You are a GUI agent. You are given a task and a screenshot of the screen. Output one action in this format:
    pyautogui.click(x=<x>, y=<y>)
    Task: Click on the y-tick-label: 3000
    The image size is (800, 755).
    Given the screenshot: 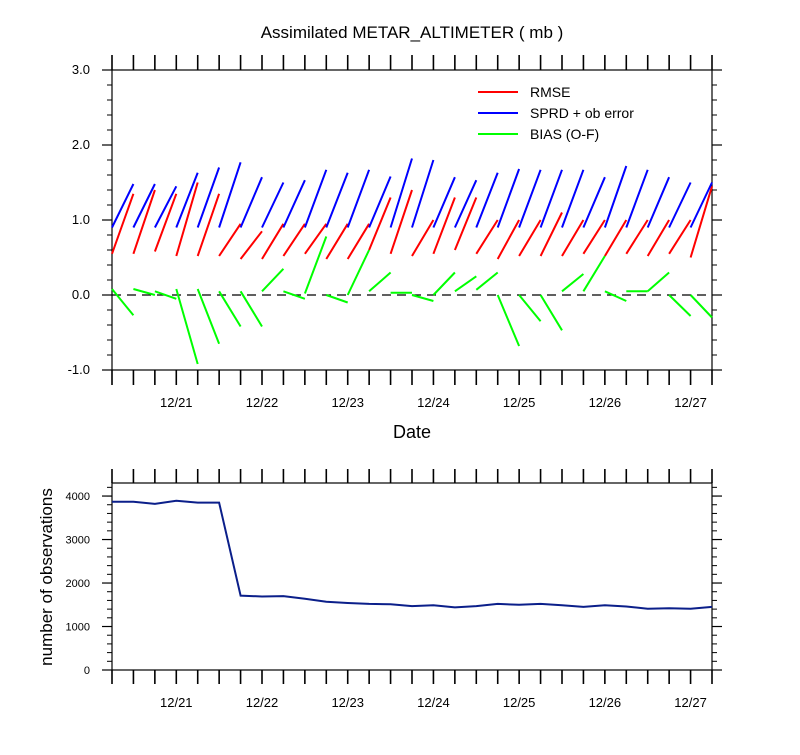 What is the action you would take?
    pyautogui.click(x=78, y=541)
    